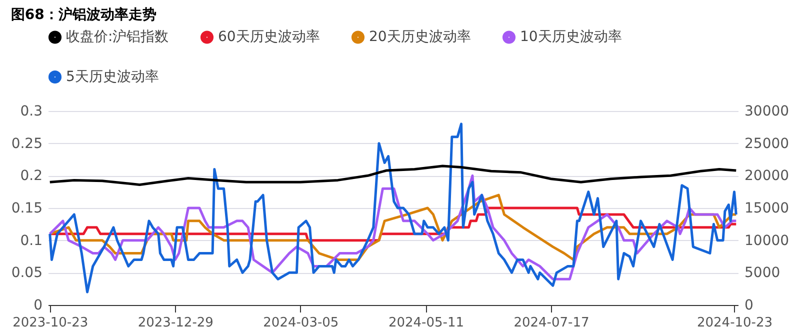  I want to click on y2-tick-label: 10000, so click(767, 240).